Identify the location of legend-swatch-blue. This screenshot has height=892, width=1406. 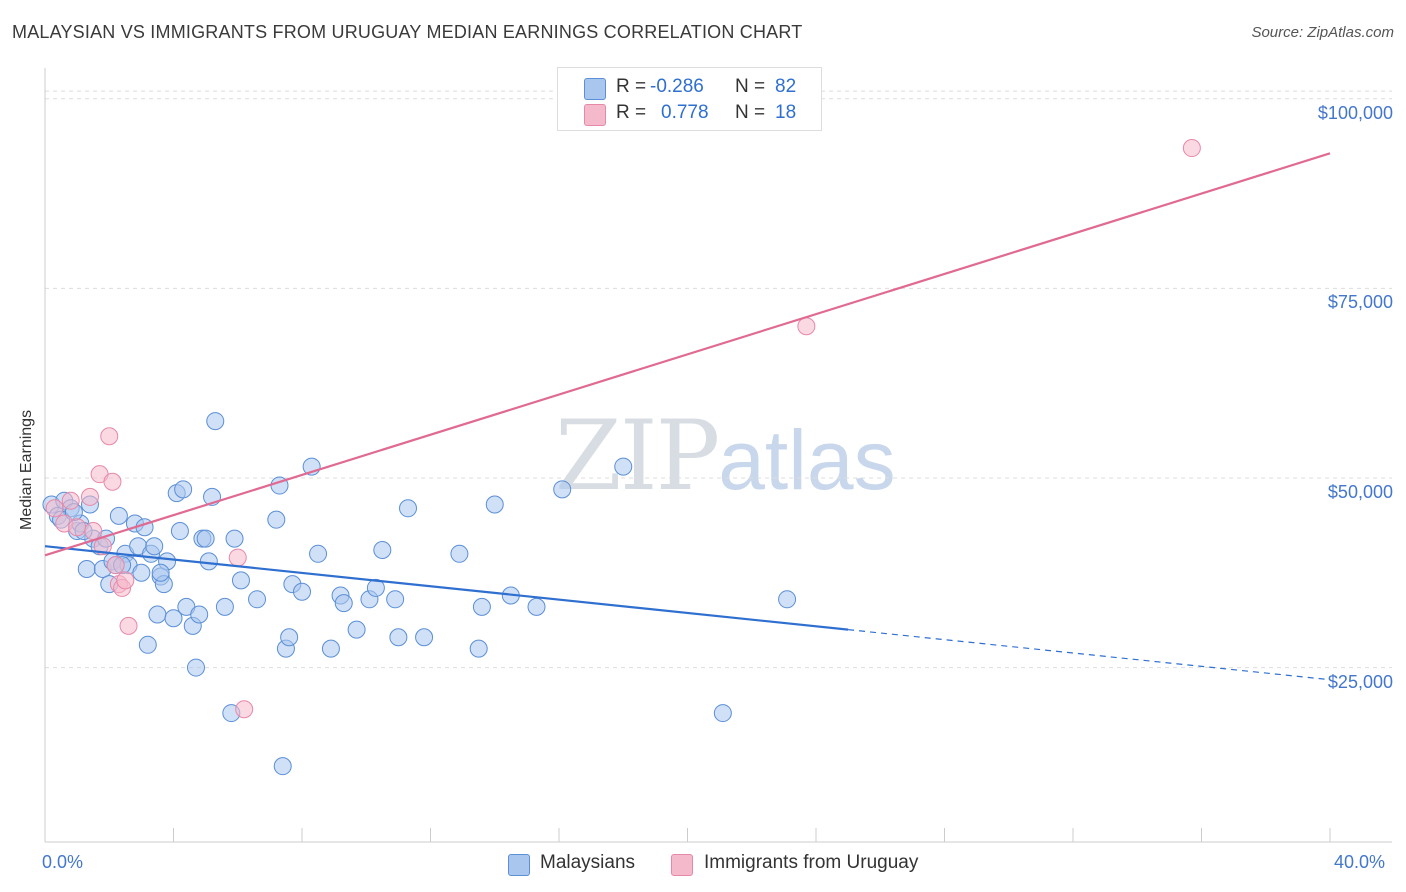
(595, 89).